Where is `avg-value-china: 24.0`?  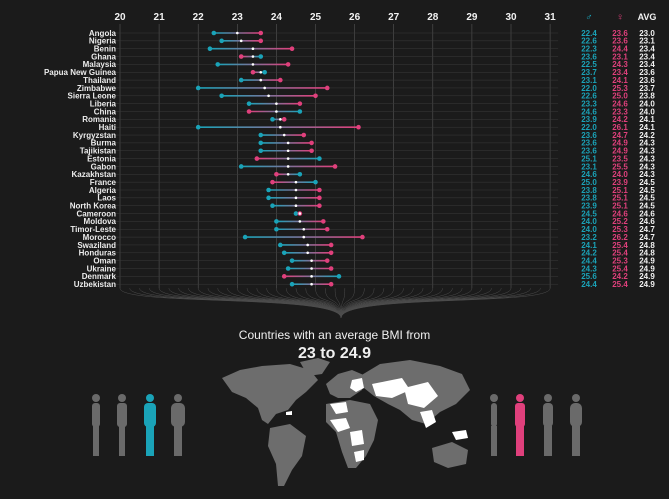 avg-value-china: 24.0 is located at coordinates (647, 111).